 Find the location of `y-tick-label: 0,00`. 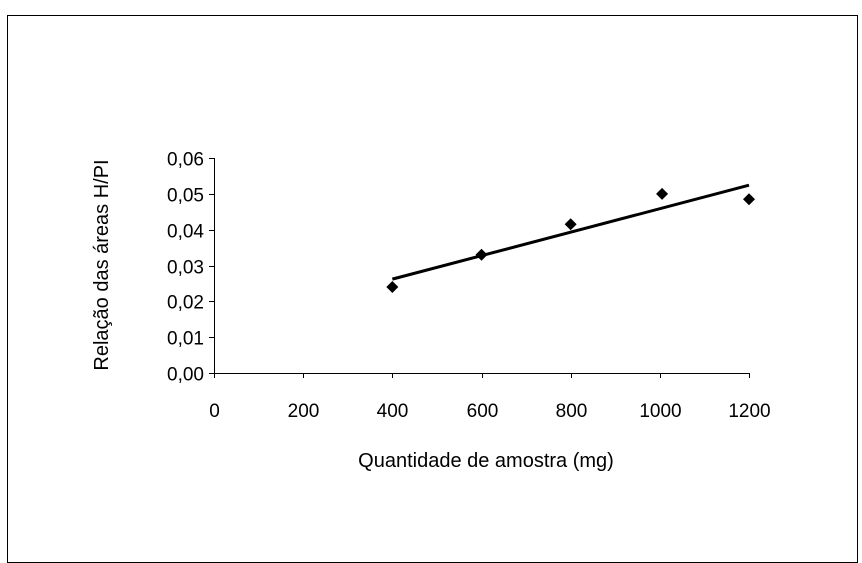

y-tick-label: 0,00 is located at coordinates (185, 375).